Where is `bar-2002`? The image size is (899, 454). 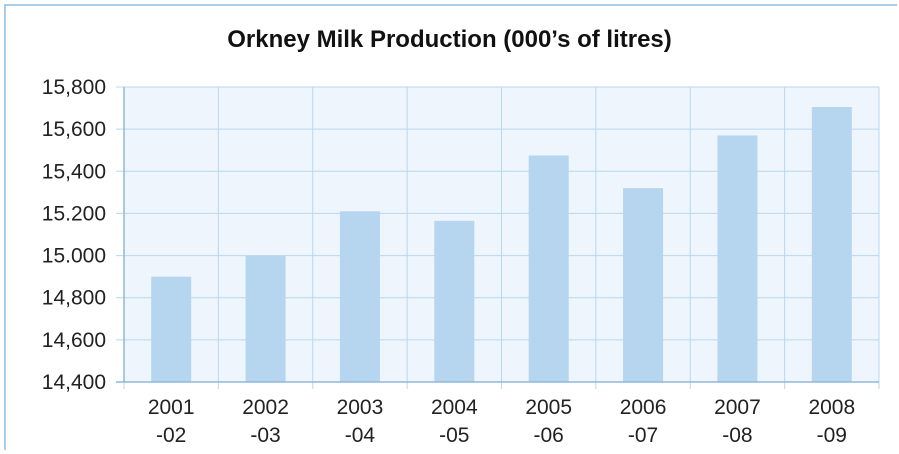 bar-2002 is located at coordinates (265, 318).